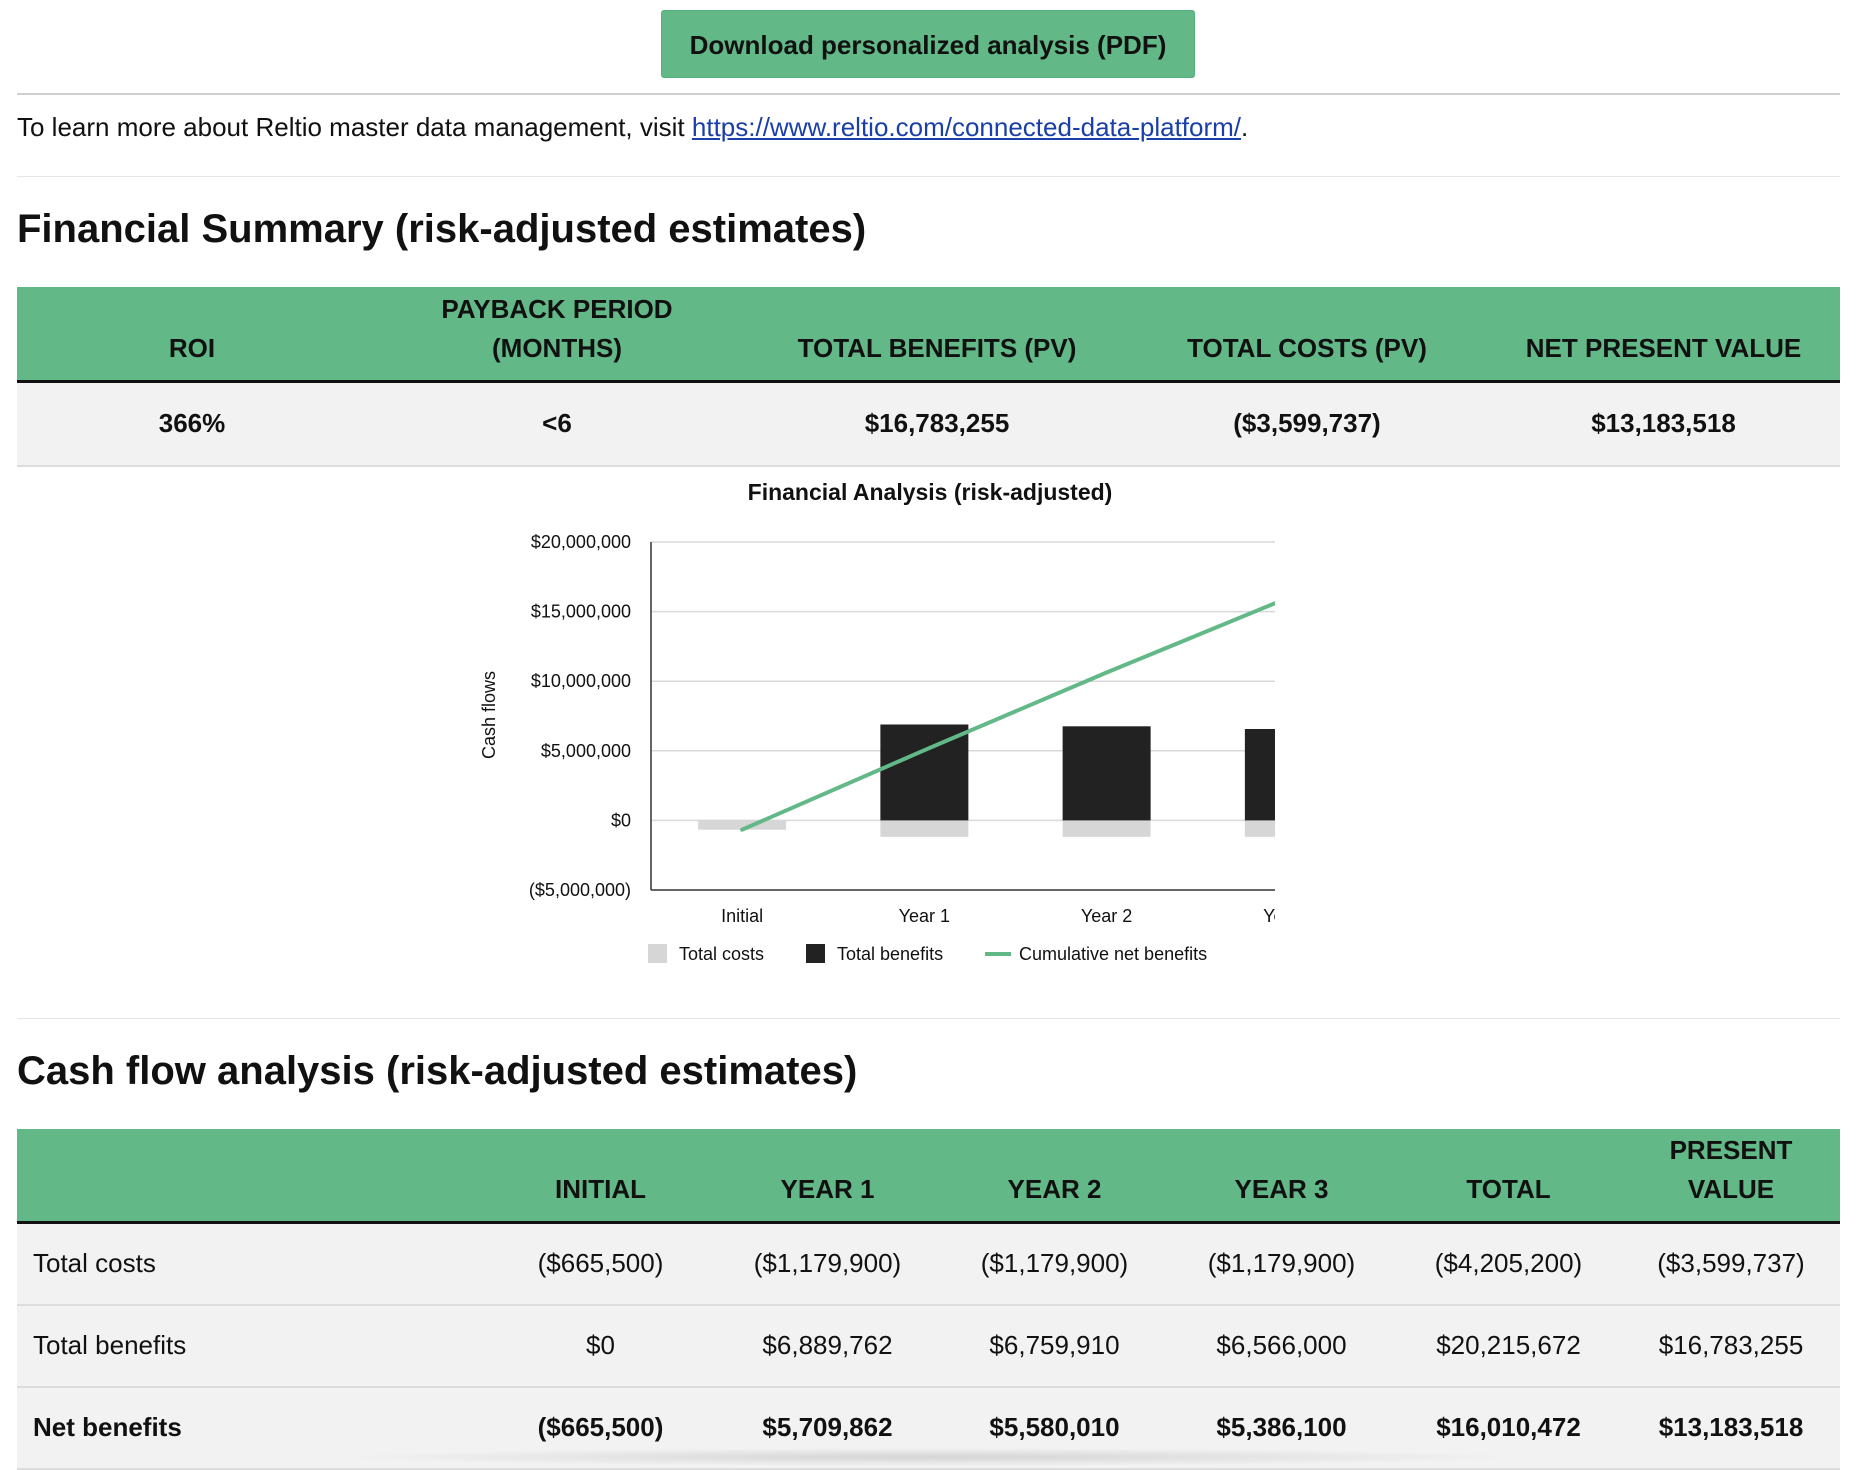 The height and width of the screenshot is (1470, 1856). Describe the element at coordinates (827, 1264) in the screenshot. I see `cell-year1: ($1,179,900)` at that location.